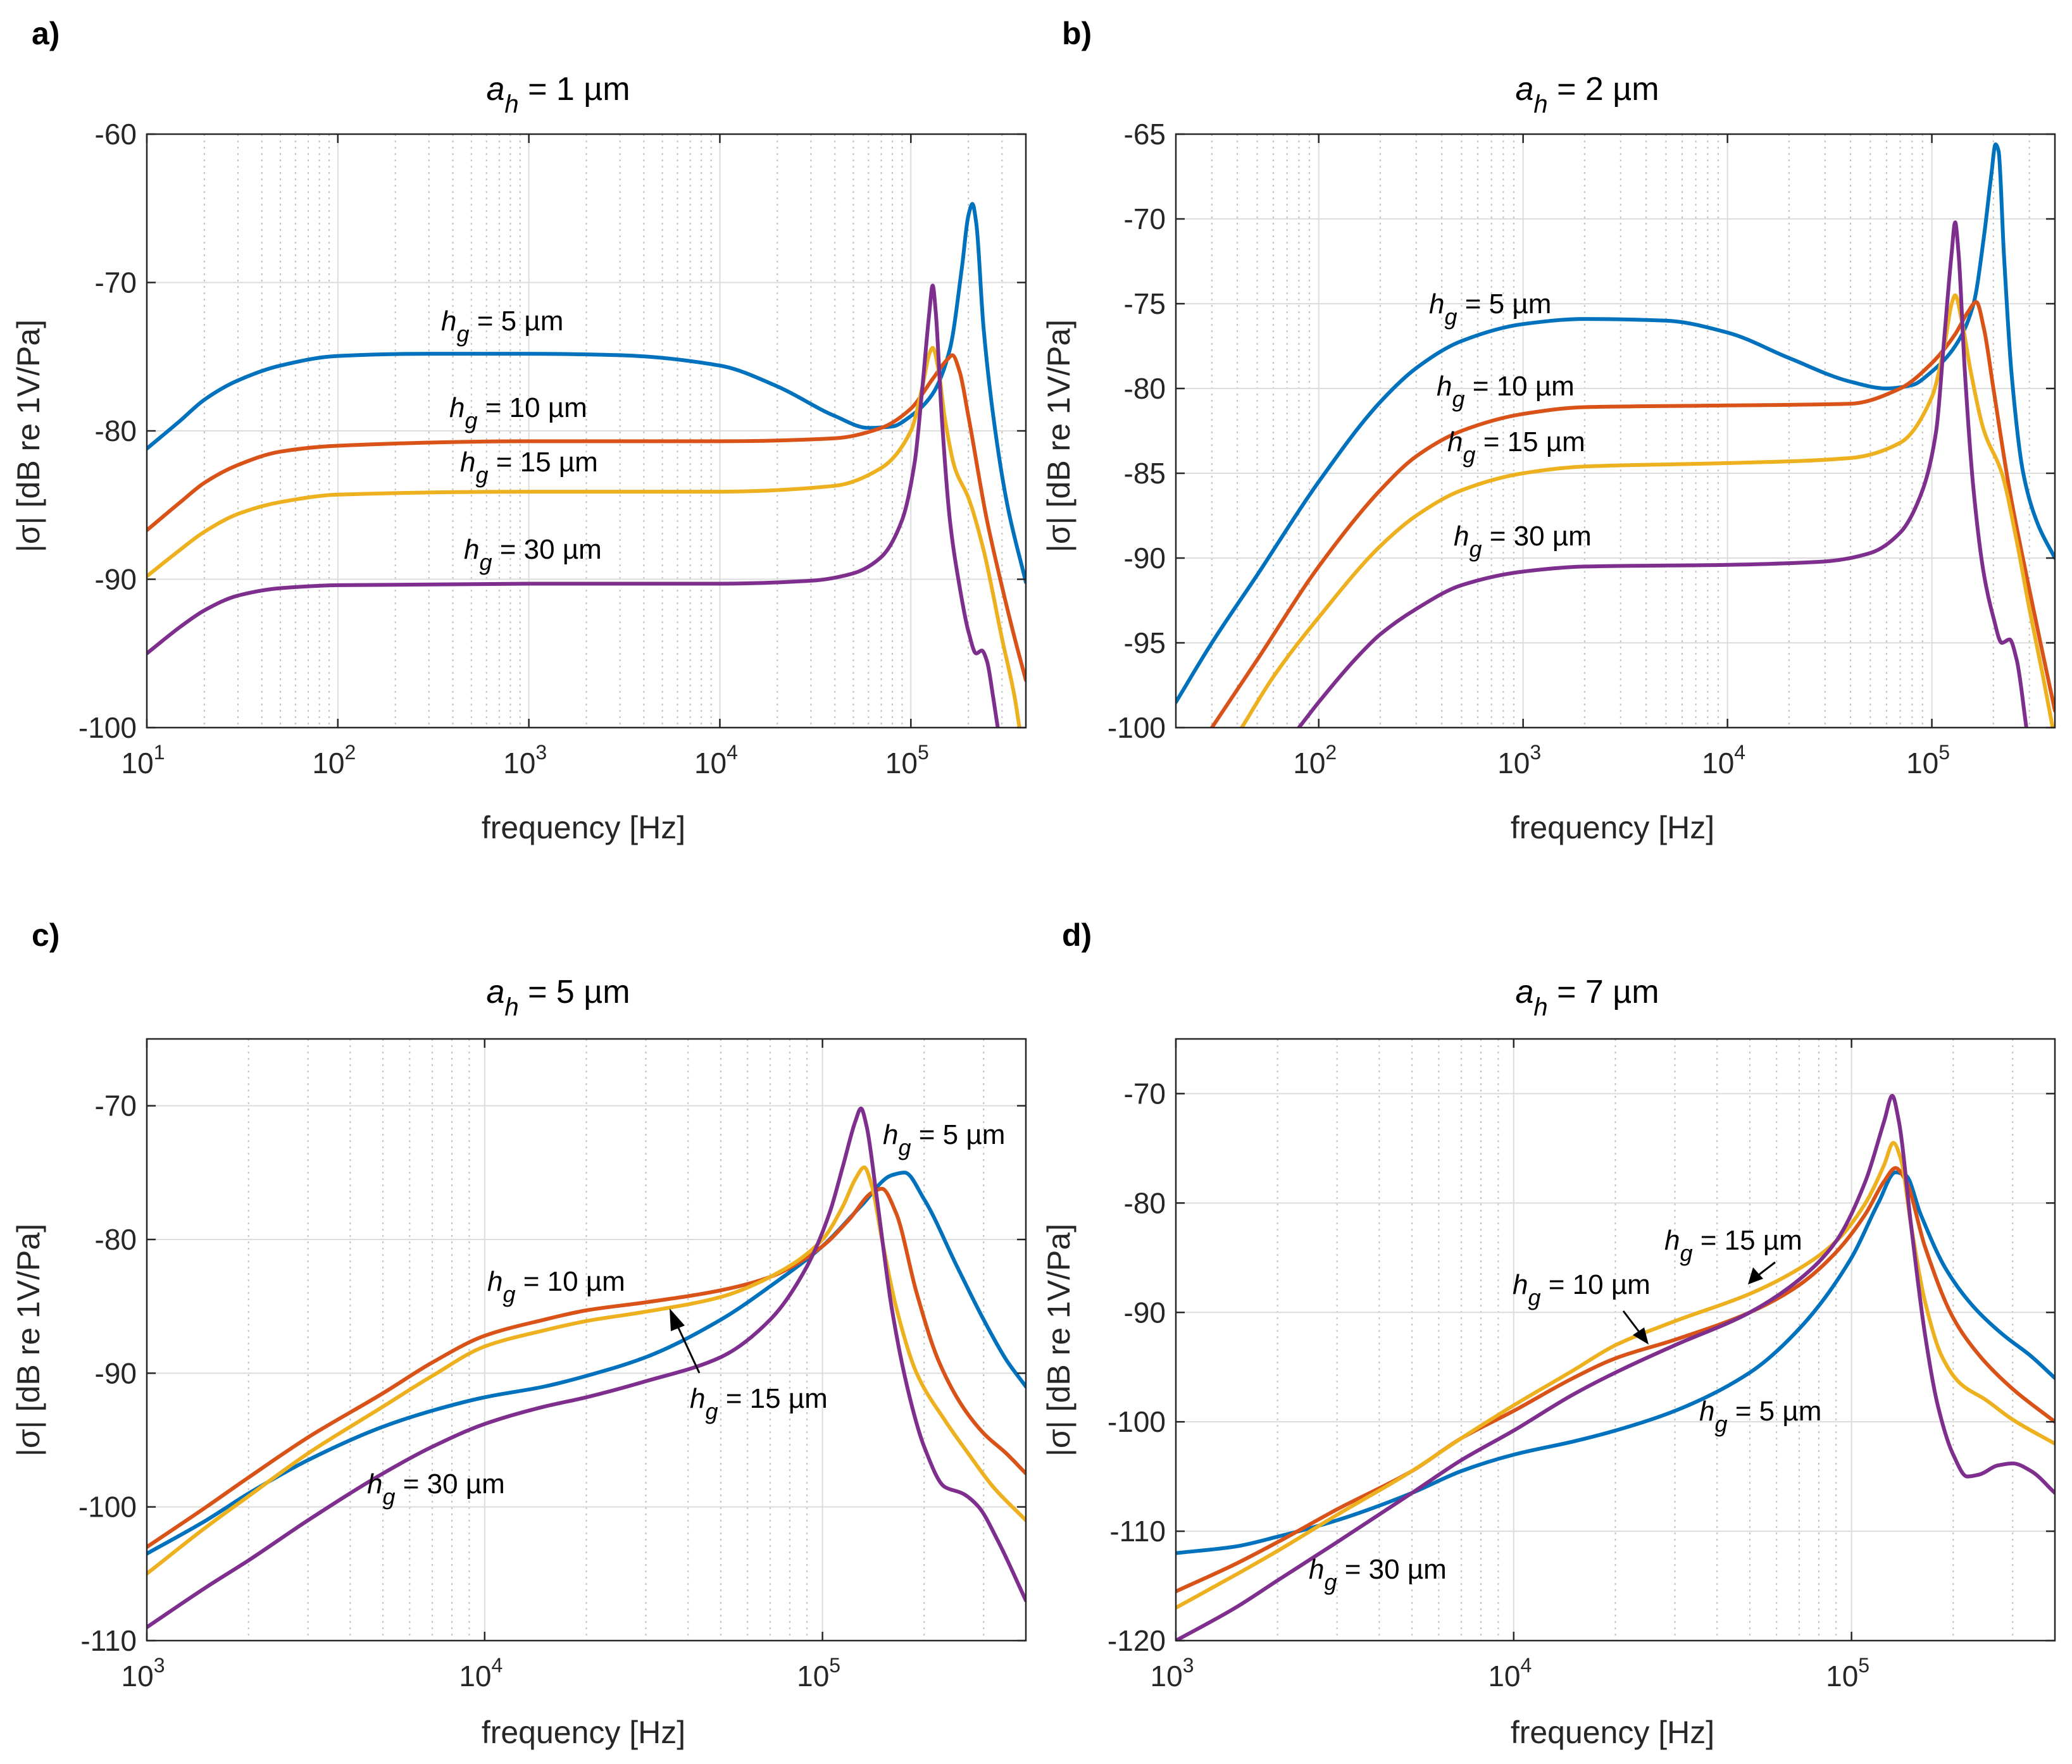  What do you see at coordinates (334, 760) in the screenshot?
I see `x-tick-label: 10²` at bounding box center [334, 760].